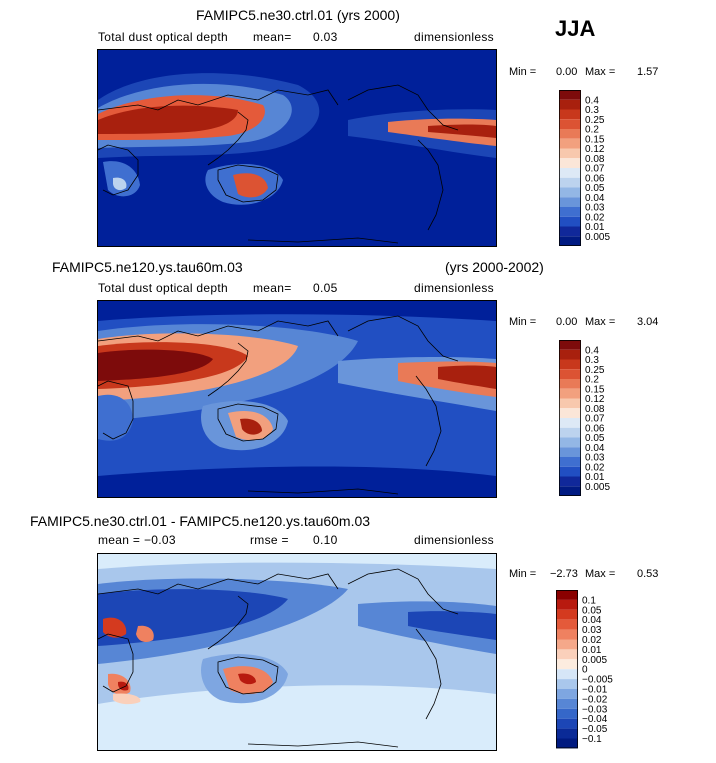 This screenshot has height=763, width=716. Describe the element at coordinates (589, 600) in the screenshot. I see `colorbar-label: 0.1` at that location.